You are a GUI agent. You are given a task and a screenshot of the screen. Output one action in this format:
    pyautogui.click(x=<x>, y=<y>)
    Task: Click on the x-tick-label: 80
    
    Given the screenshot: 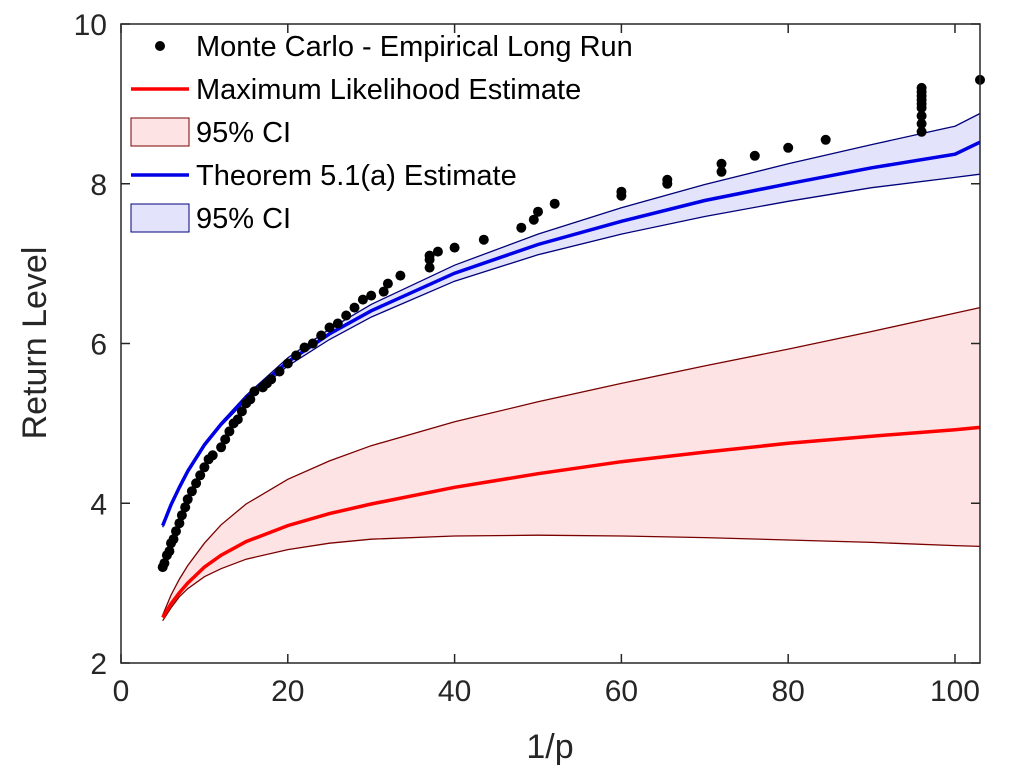 What is the action you would take?
    pyautogui.click(x=787, y=691)
    